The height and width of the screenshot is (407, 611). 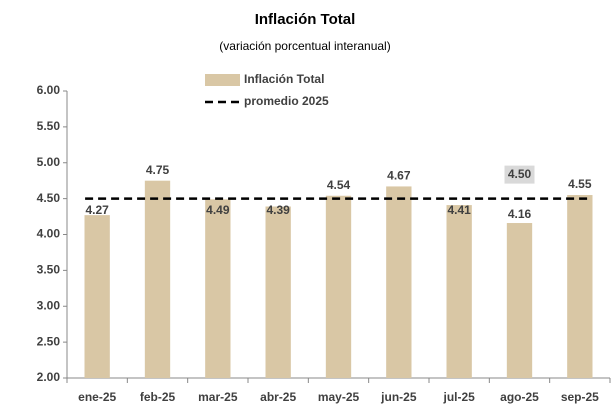 I want to click on y-tick-label: 3.00, so click(x=49, y=305).